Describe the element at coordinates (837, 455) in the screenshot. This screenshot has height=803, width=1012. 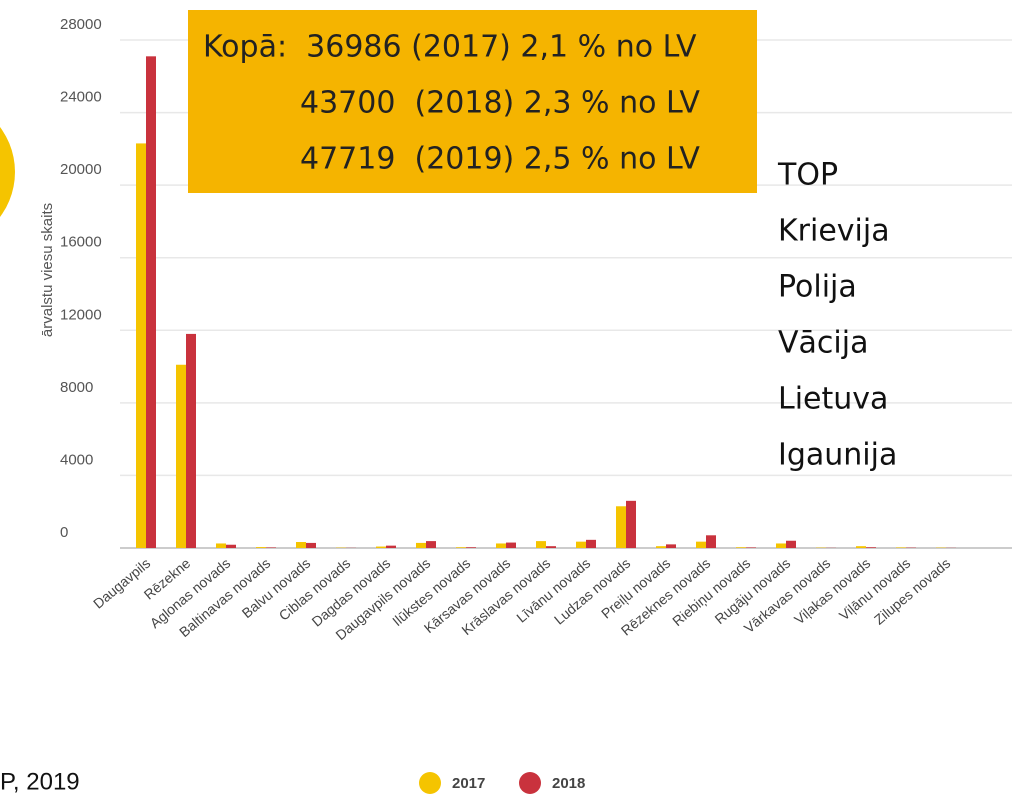
I see `top-item: Igaunija` at that location.